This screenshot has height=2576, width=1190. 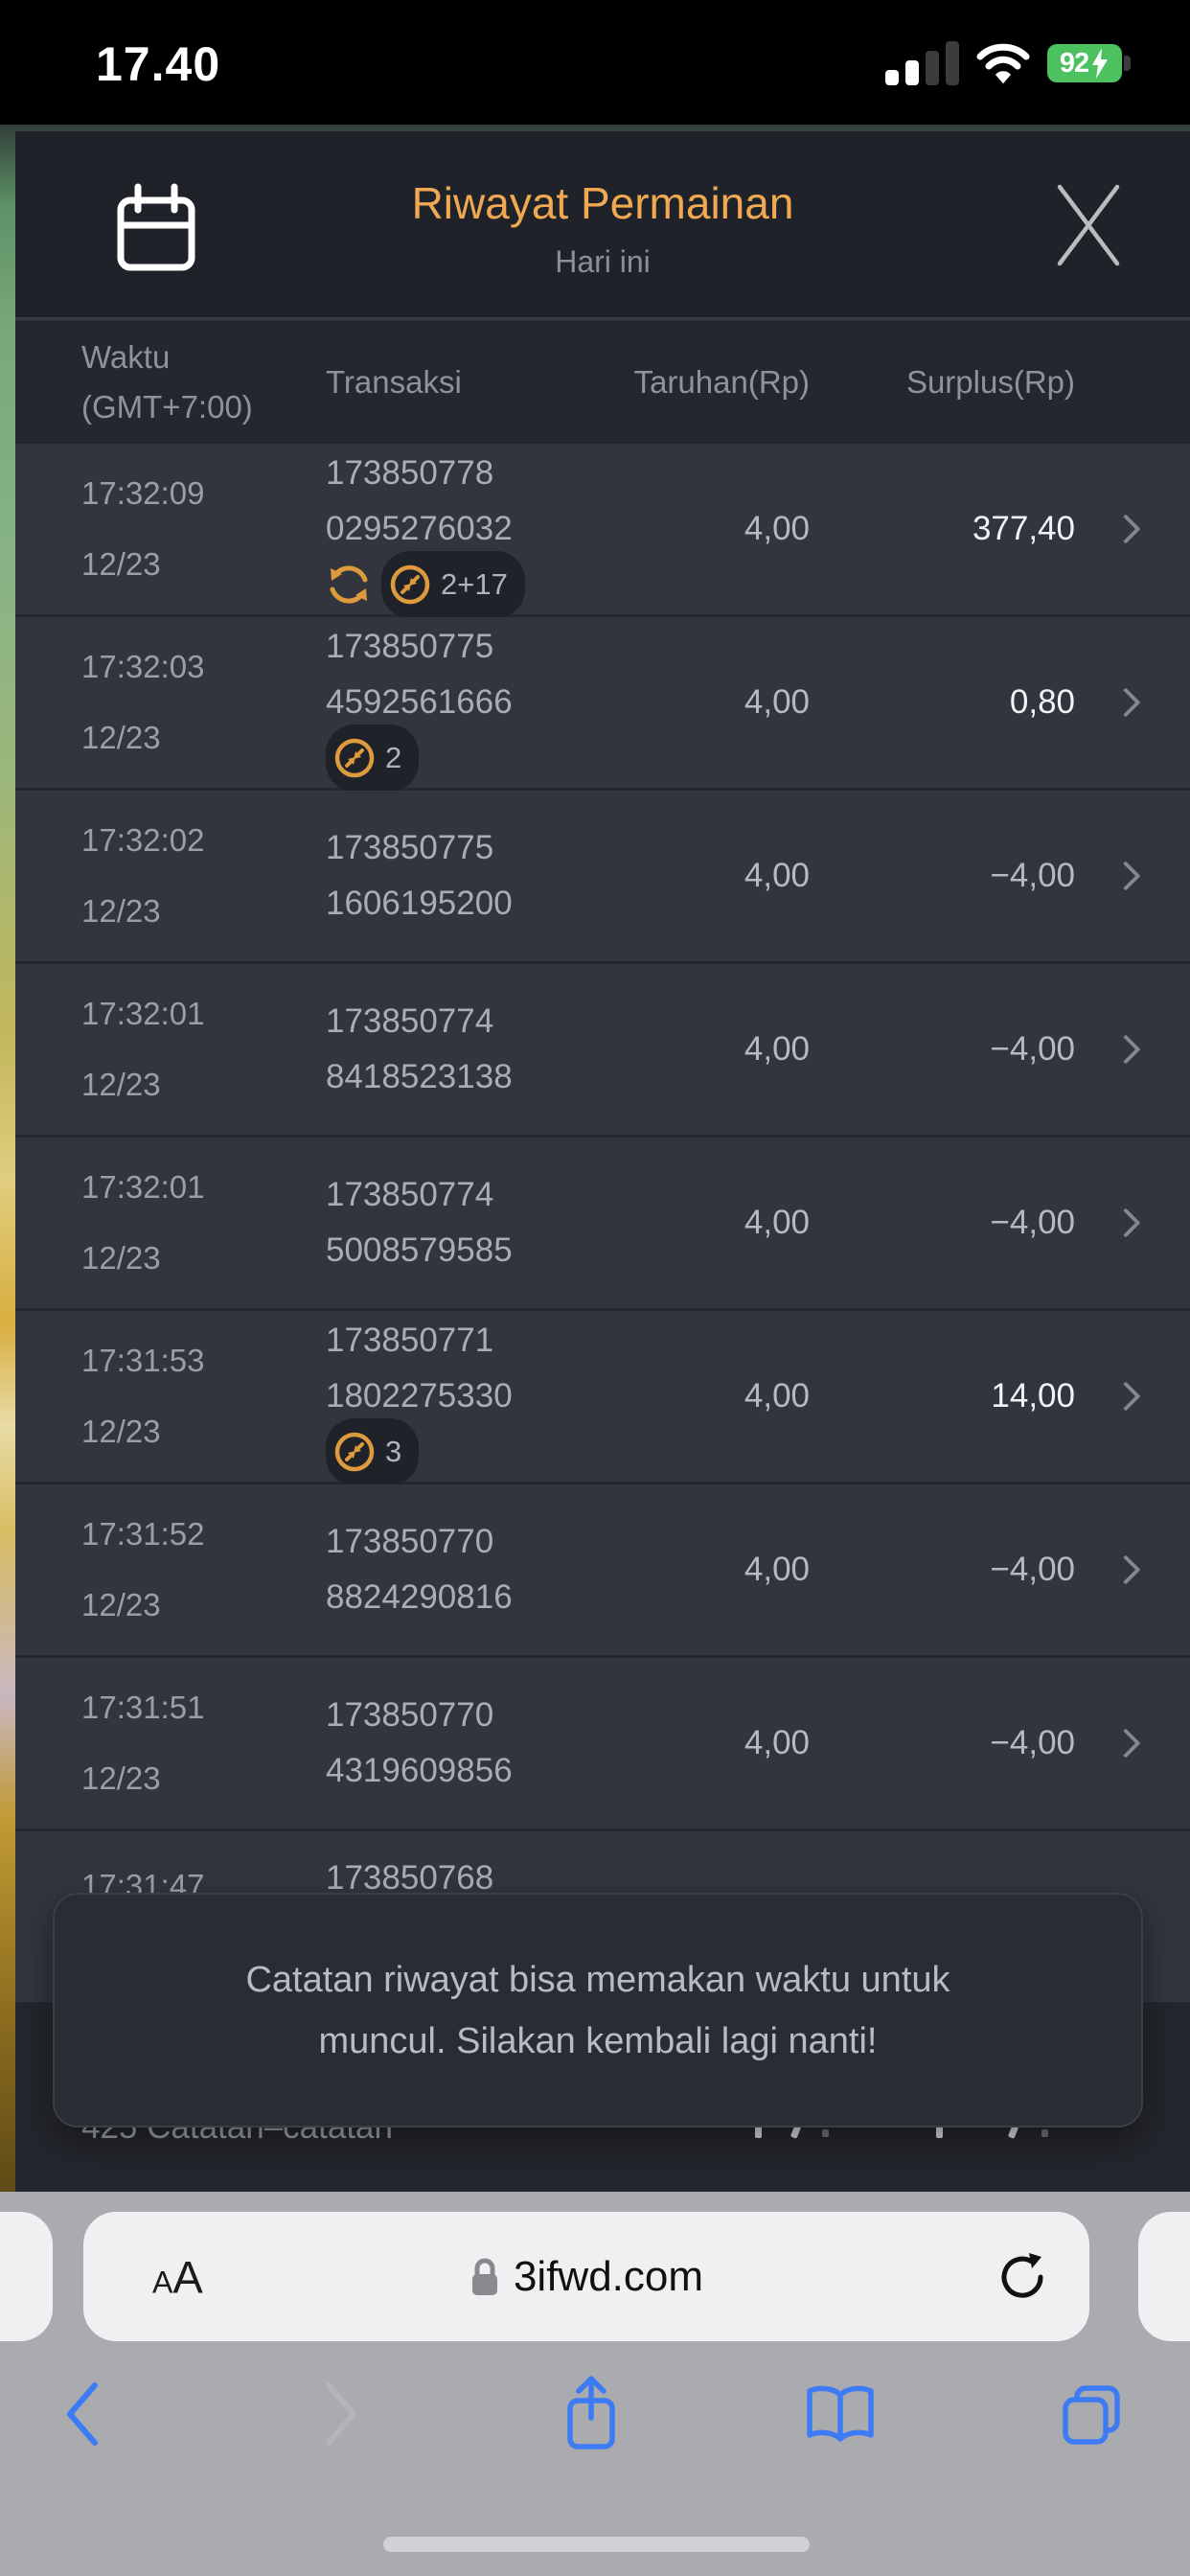 What do you see at coordinates (603, 261) in the screenshot?
I see `date-filter-label: Hari ini` at bounding box center [603, 261].